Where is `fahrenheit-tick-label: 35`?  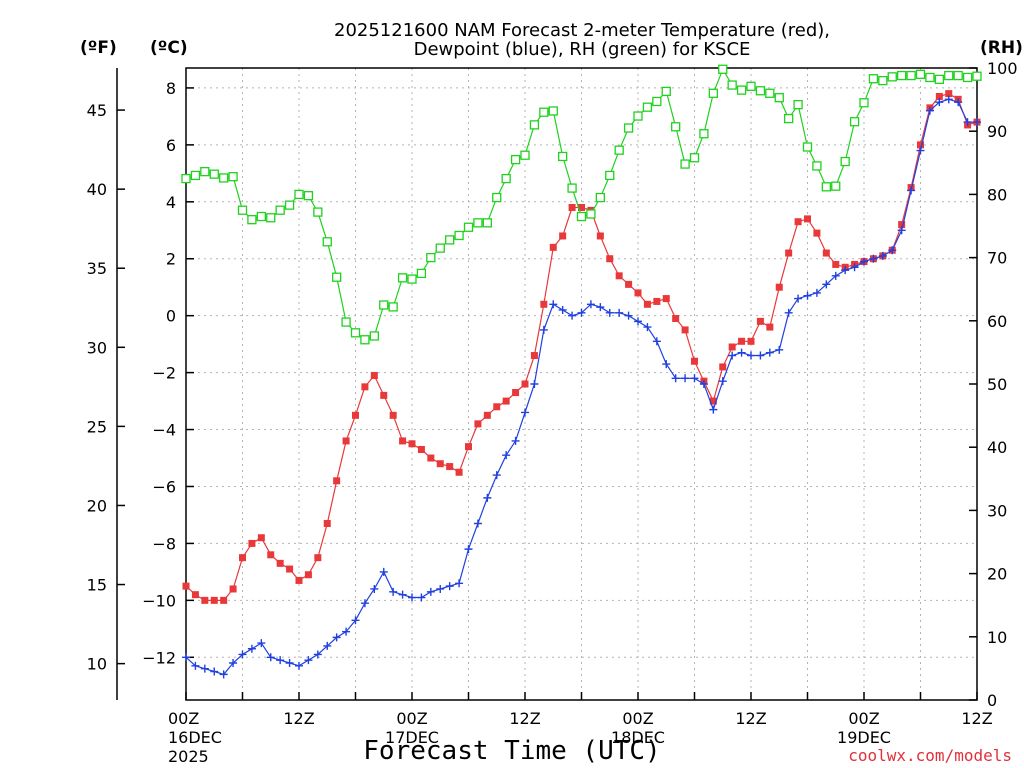 fahrenheit-tick-label: 35 is located at coordinates (97, 268).